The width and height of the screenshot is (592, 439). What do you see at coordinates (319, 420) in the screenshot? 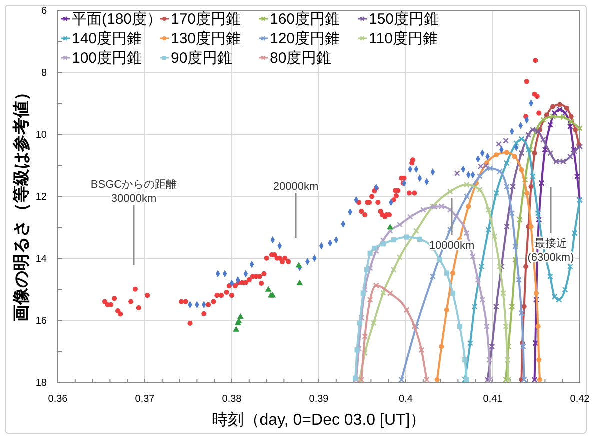
I see `x-axis-title: 時刻（day, 0=Dec 03.0 [UT]）` at bounding box center [319, 420].